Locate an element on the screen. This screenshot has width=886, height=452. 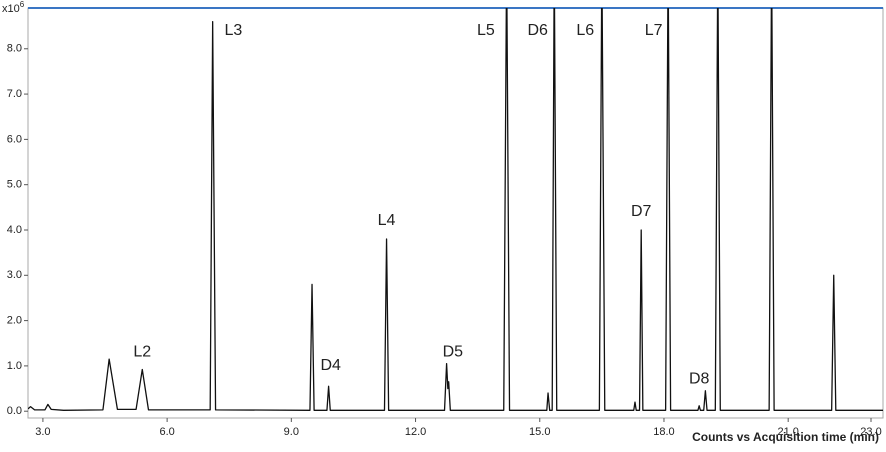
peak-label: D7 is located at coordinates (641, 211).